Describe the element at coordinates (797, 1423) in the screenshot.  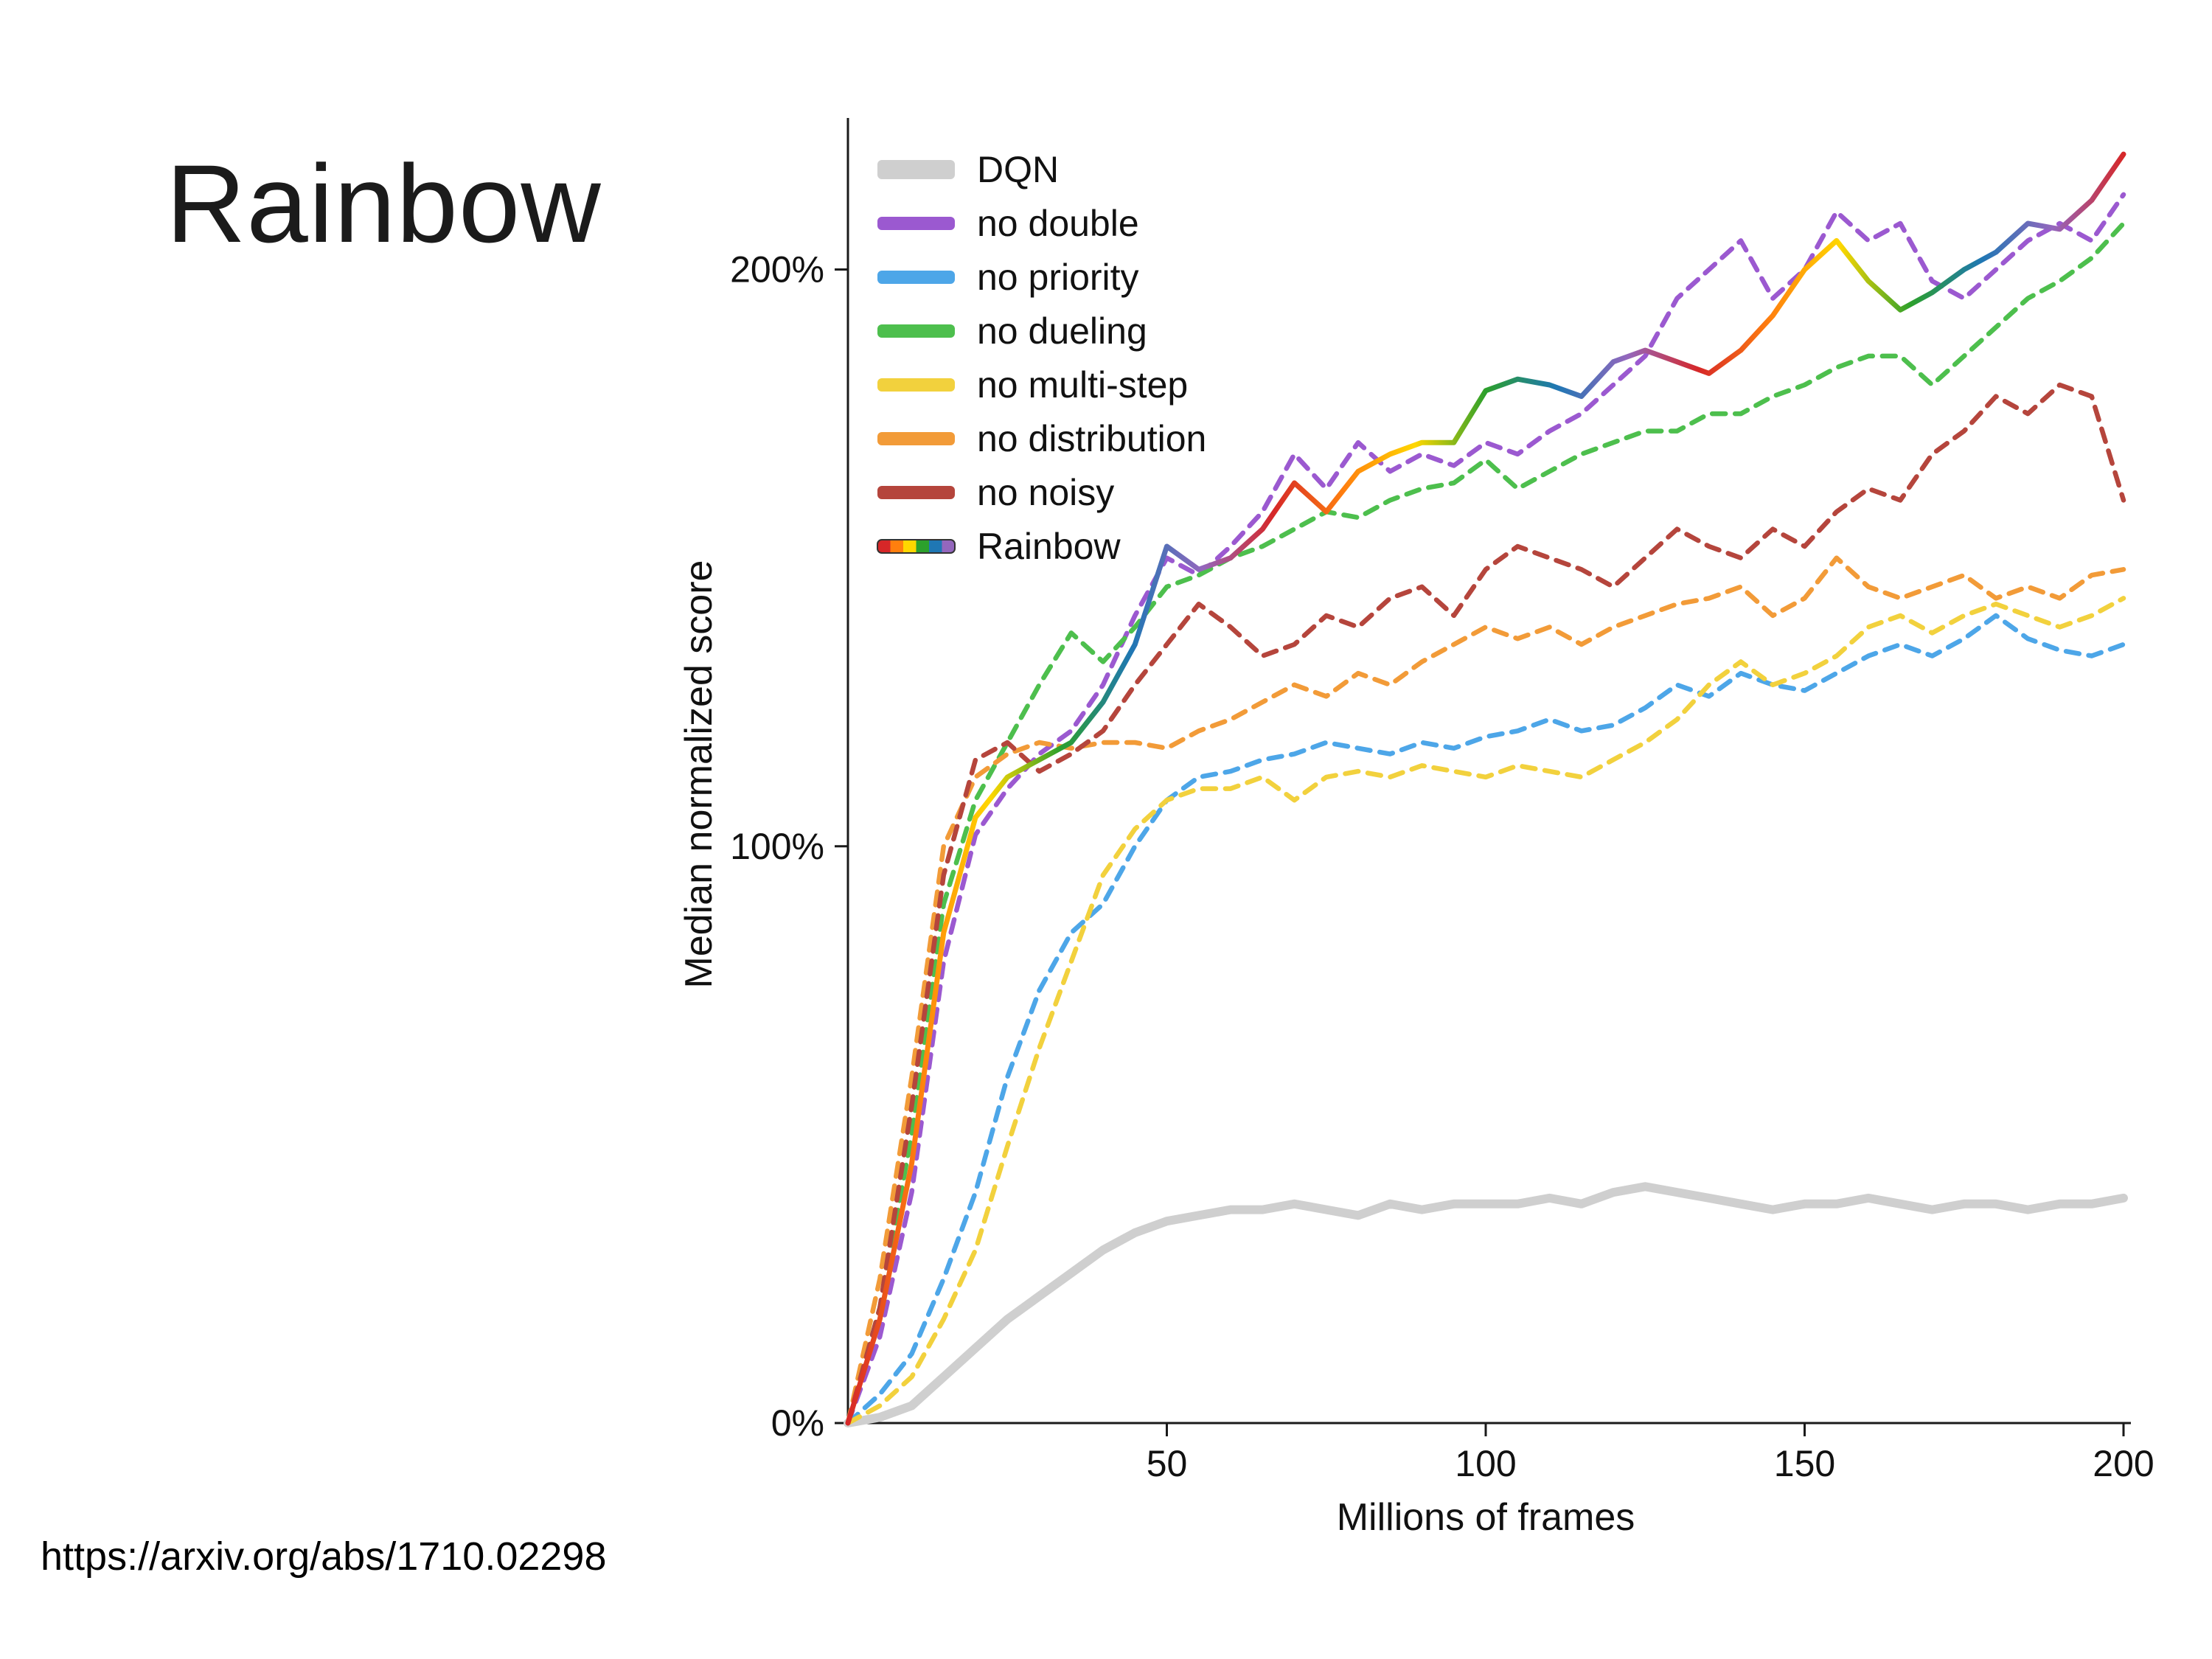
I see `y-tick-label: 0%` at that location.